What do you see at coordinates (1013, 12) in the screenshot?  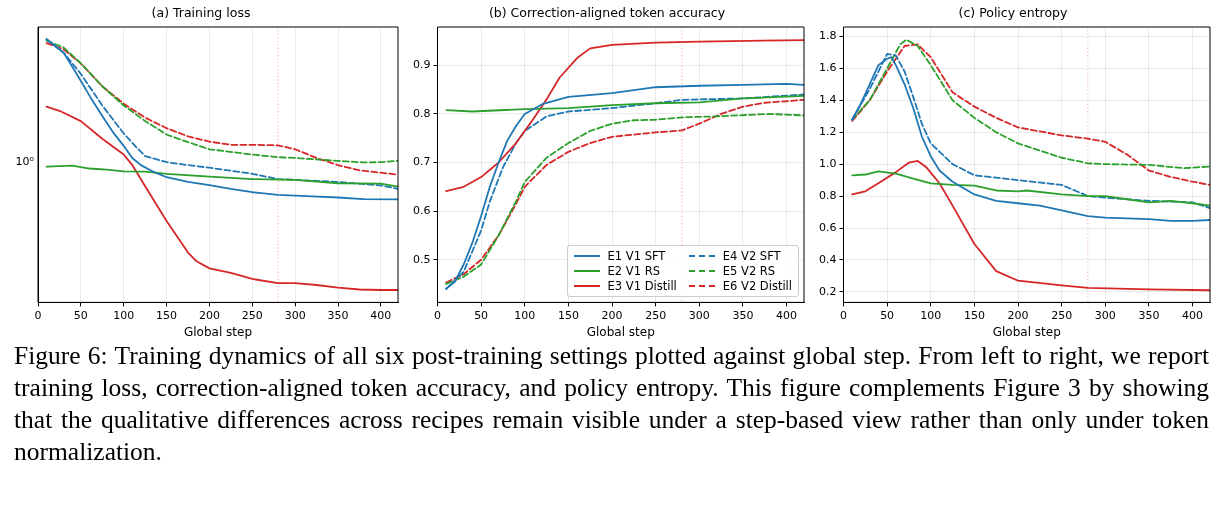 I see `chart-title: (c) Policy entropy` at bounding box center [1013, 12].